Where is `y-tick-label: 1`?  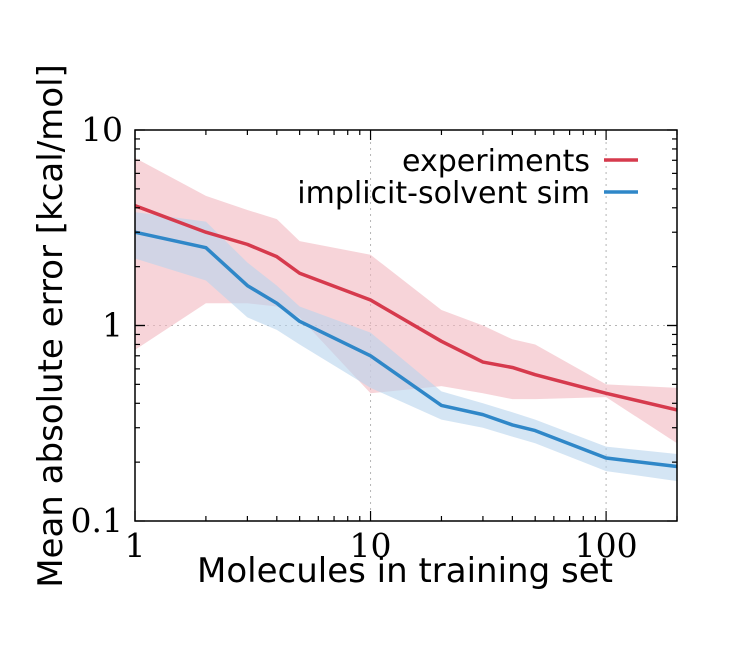 y-tick-label: 1 is located at coordinates (112, 325).